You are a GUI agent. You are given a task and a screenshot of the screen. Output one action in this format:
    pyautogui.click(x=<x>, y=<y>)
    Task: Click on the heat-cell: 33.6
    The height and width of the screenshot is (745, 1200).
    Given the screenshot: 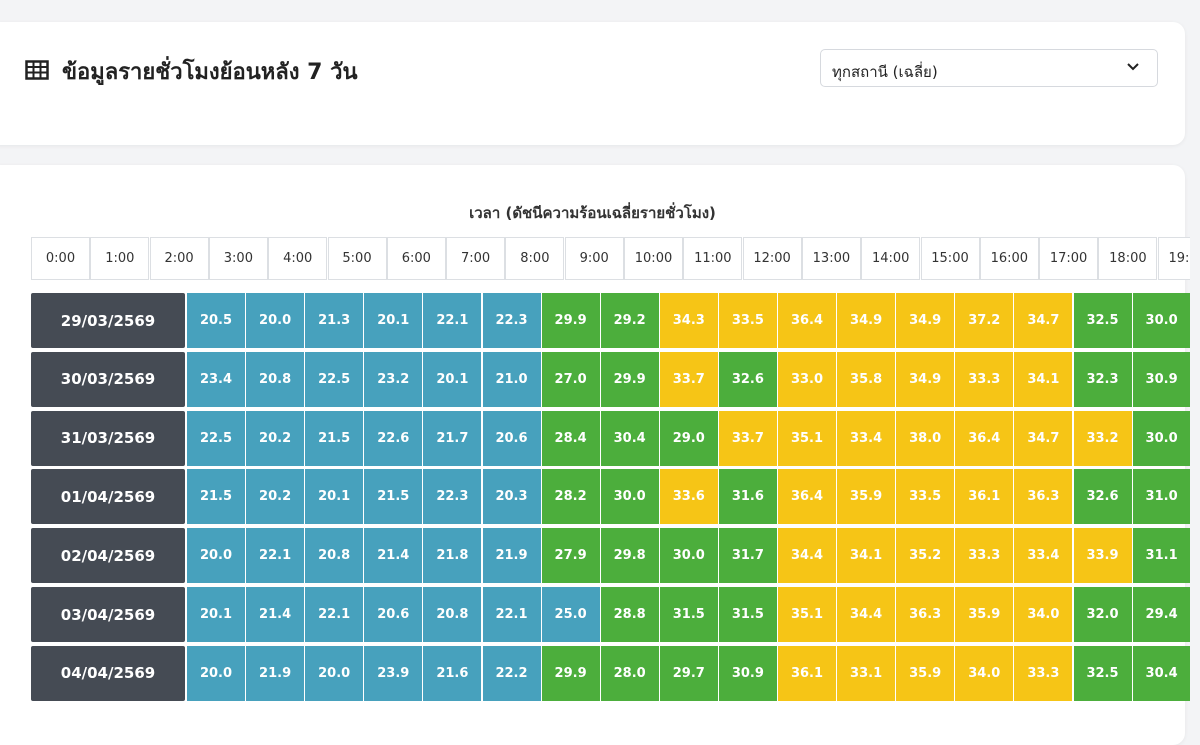 What is the action you would take?
    pyautogui.click(x=688, y=497)
    